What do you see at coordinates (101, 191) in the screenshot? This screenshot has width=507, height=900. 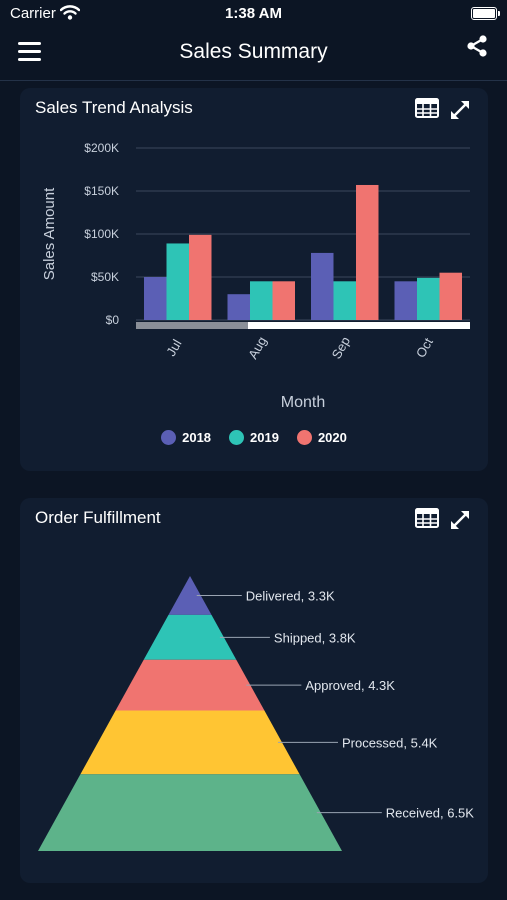 I see `y-tick-label: $150K` at bounding box center [101, 191].